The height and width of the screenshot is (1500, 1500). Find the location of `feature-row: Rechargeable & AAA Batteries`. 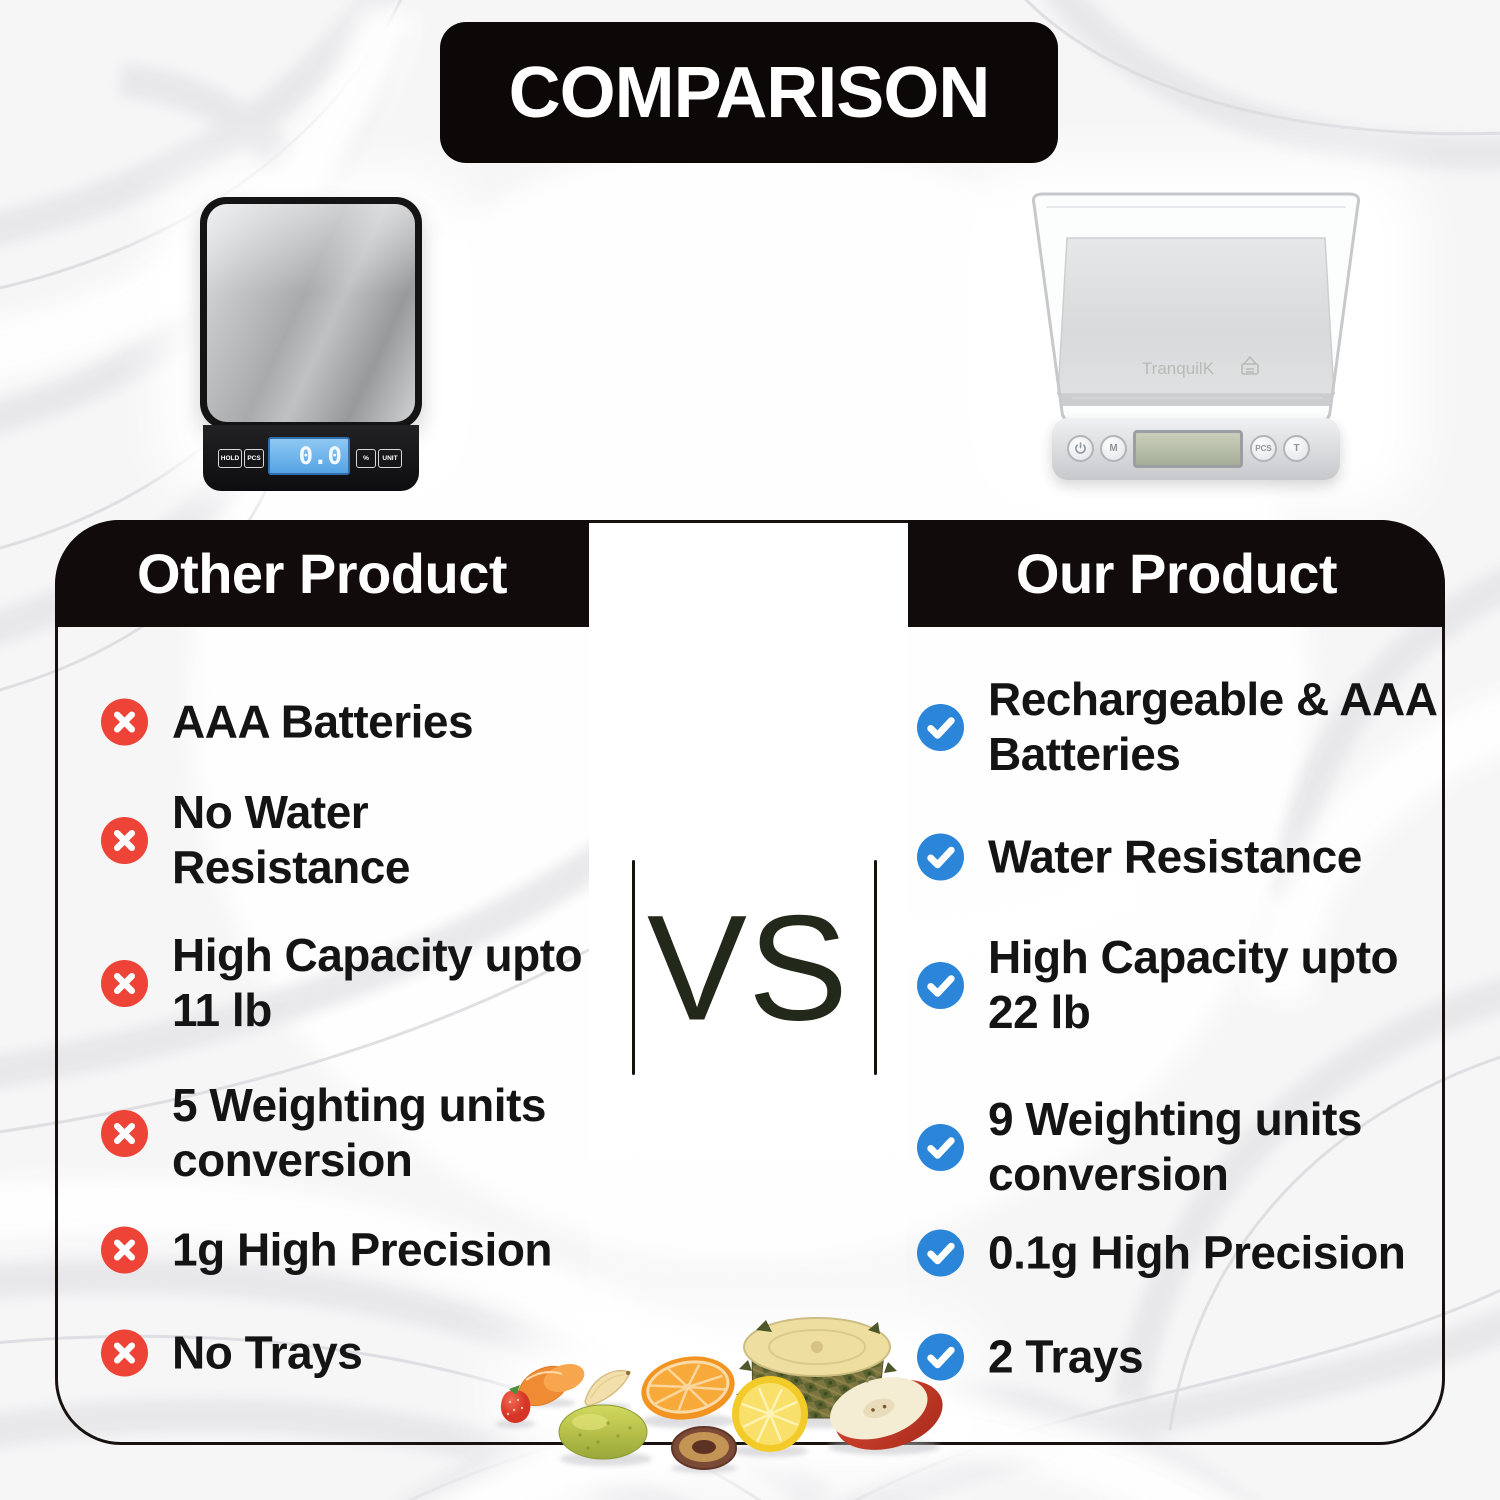

feature-row: Rechargeable & AAA Batteries is located at coordinates (1177, 727).